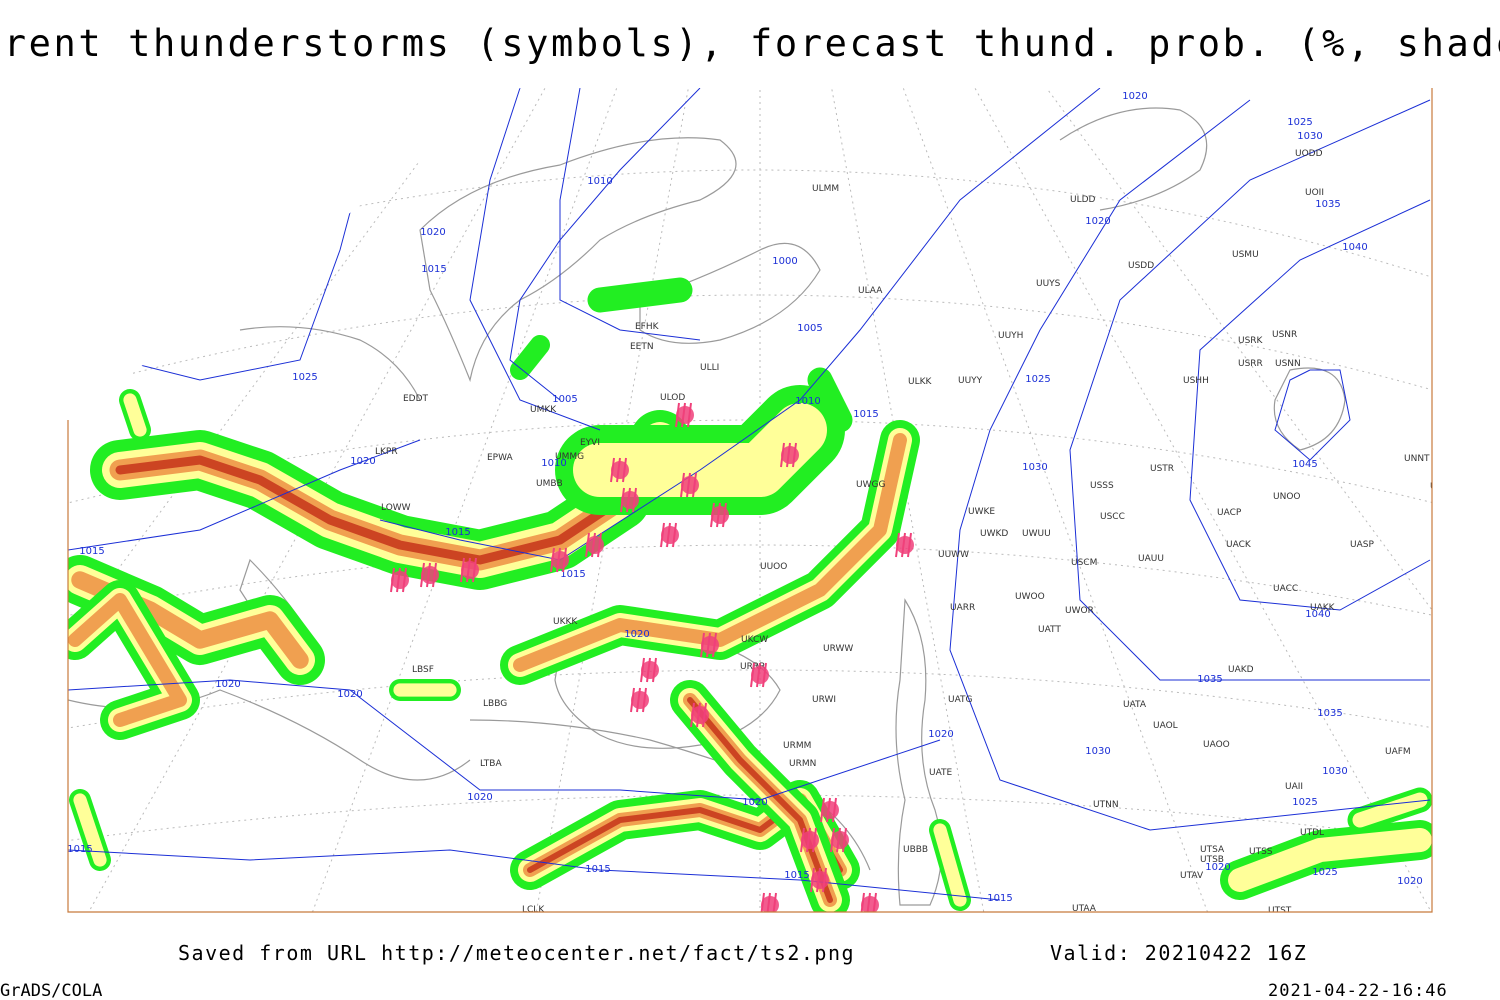 The image size is (1500, 1000). I want to click on station-label: ULDD, so click(1083, 200).